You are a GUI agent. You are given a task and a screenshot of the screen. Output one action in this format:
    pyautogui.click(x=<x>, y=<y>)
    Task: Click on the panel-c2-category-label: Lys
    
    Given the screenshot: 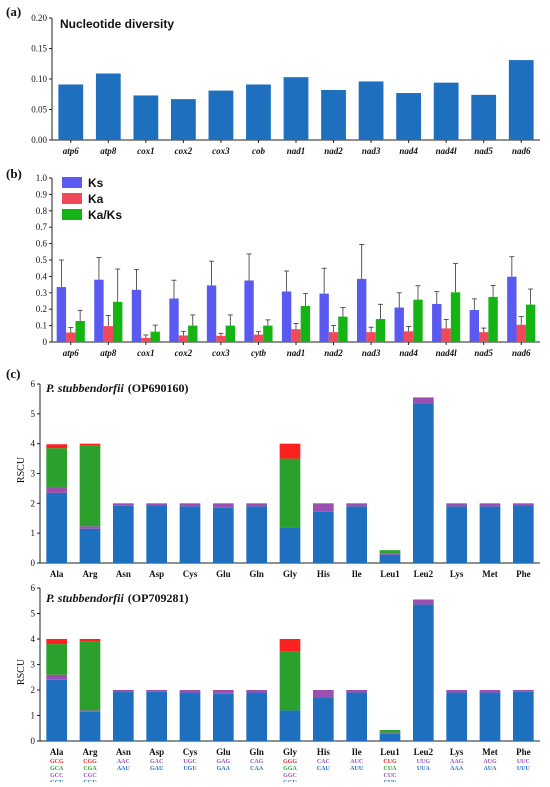 What is the action you would take?
    pyautogui.click(x=457, y=752)
    